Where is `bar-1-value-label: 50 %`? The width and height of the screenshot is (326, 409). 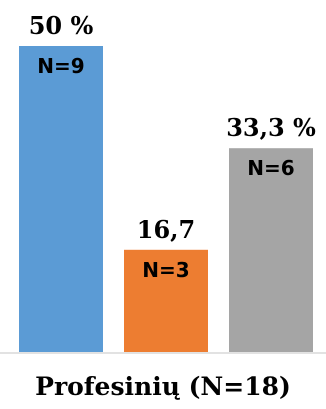 bar-1-value-label: 50 % is located at coordinates (61, 25).